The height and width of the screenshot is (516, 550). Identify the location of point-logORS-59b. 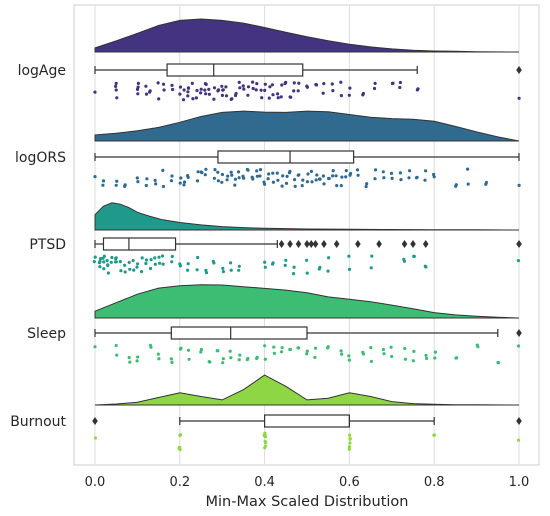
(468, 184).